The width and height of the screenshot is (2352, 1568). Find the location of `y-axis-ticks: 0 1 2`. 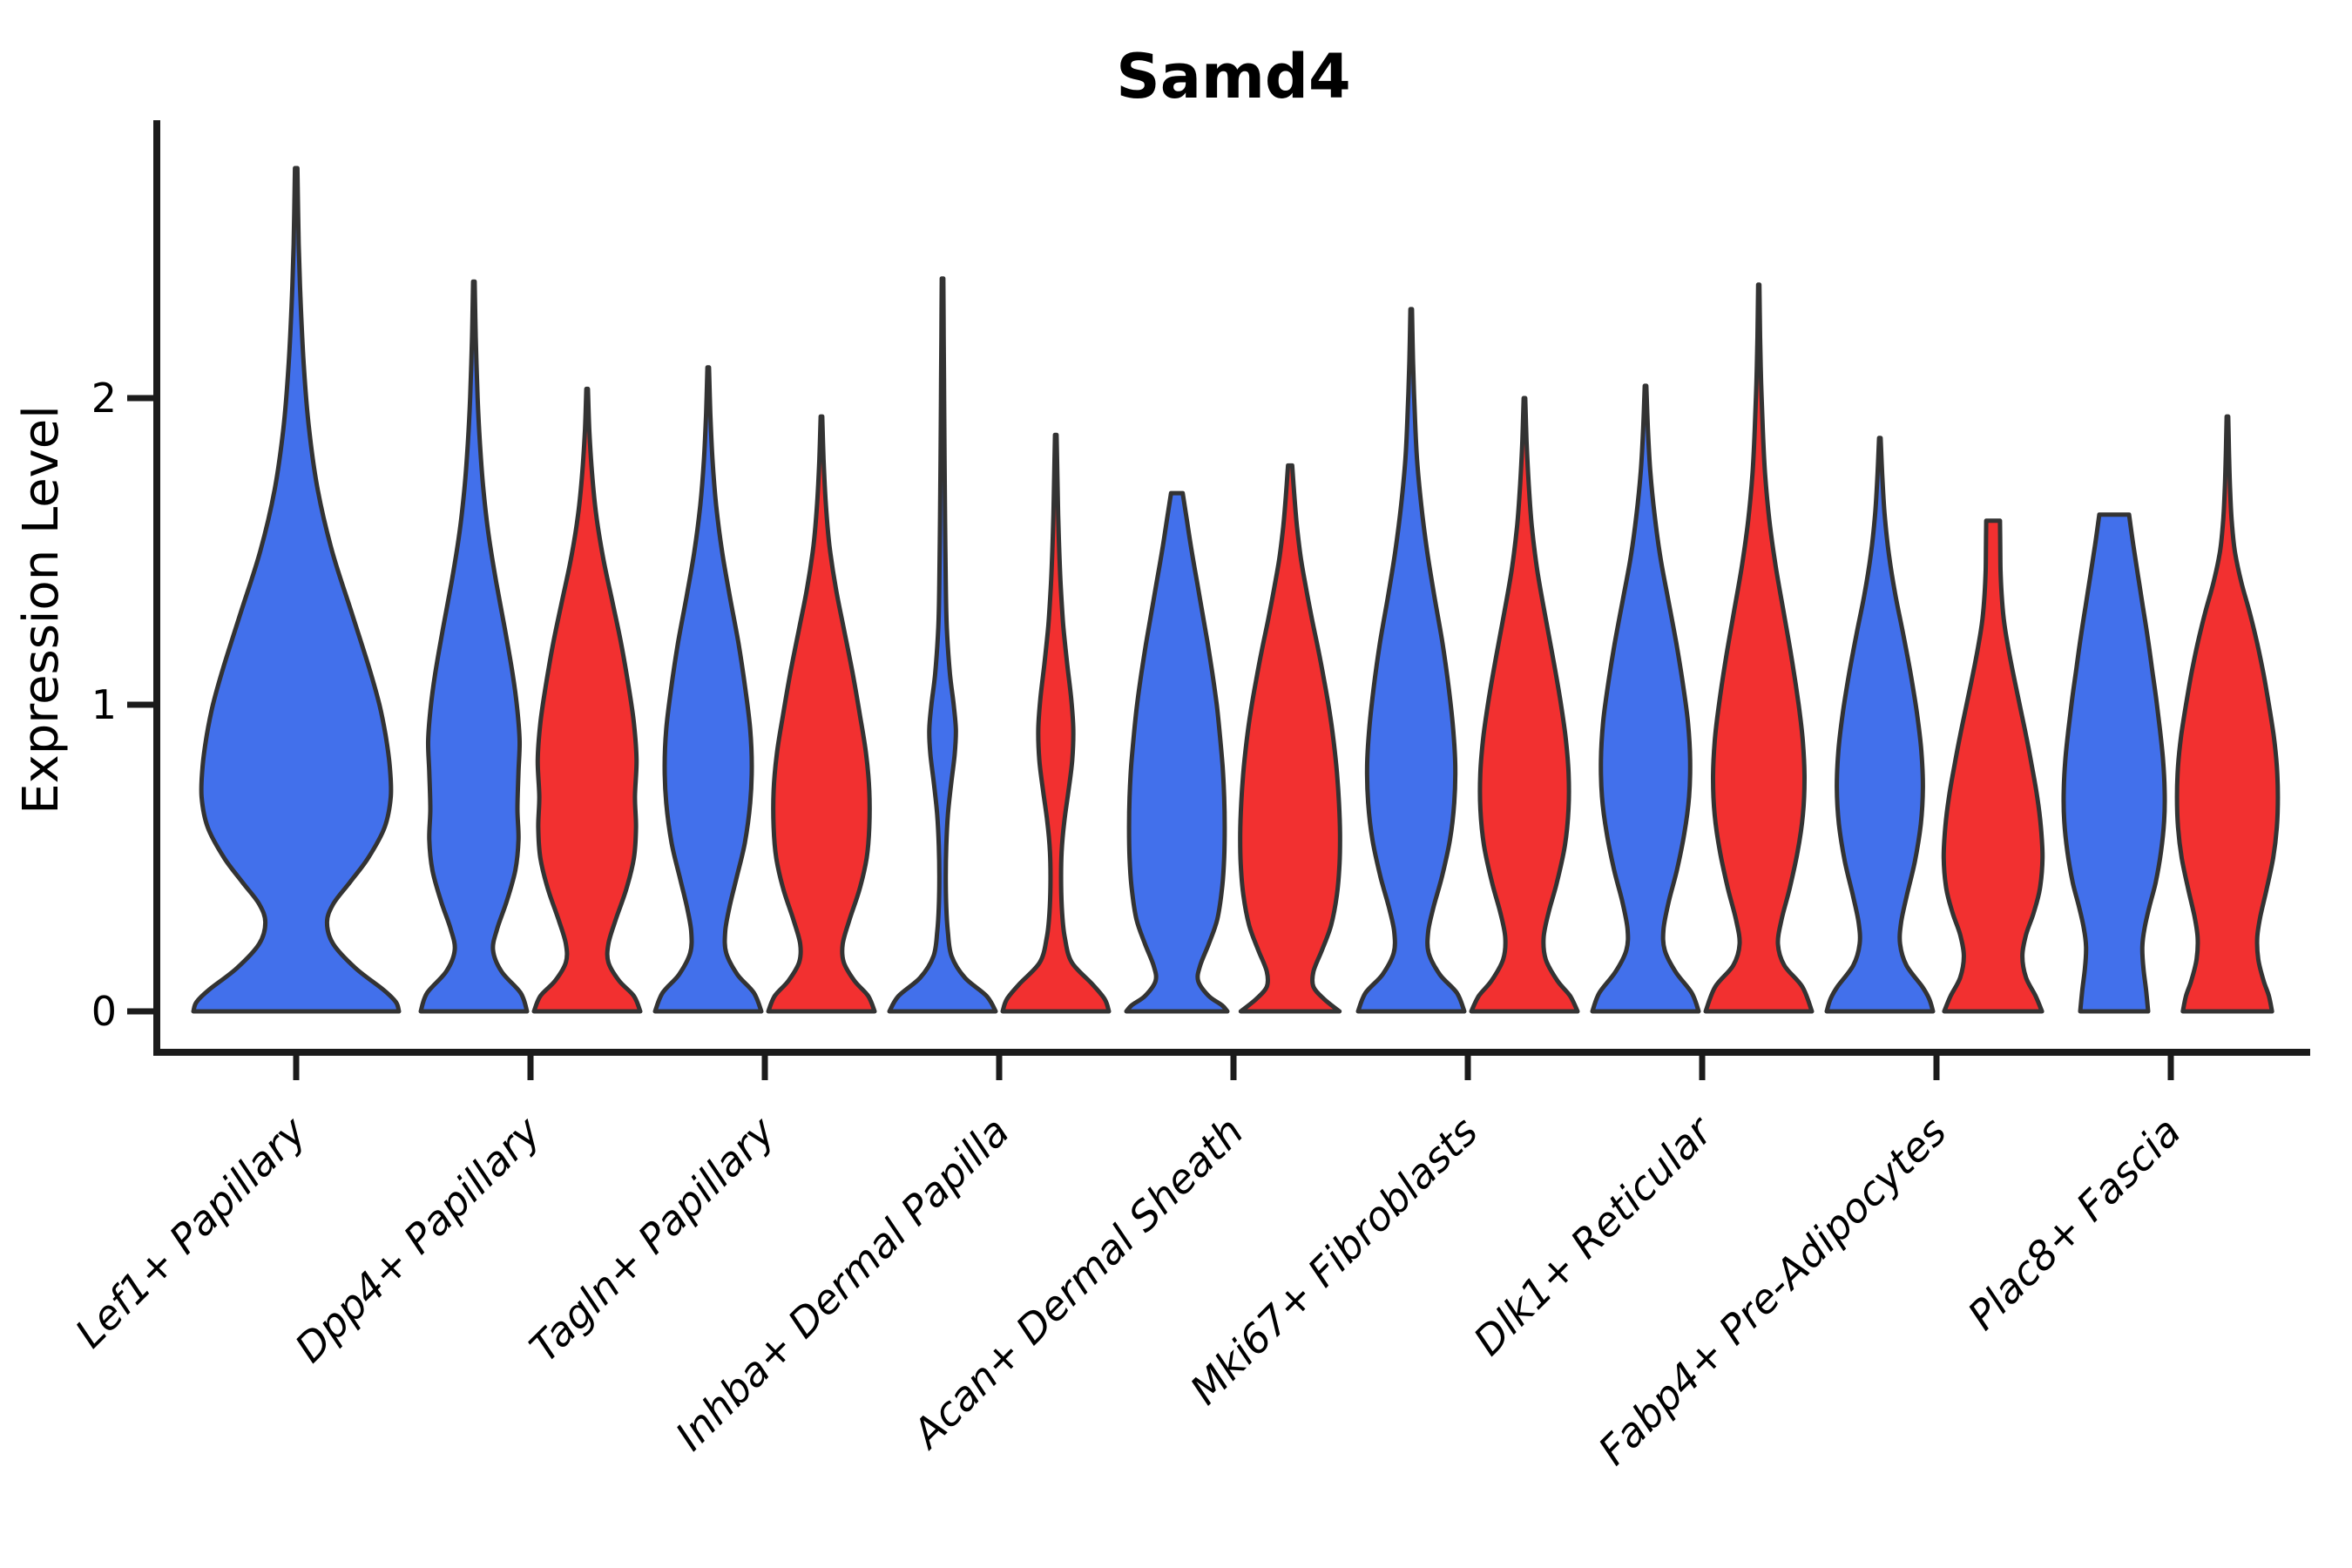

y-axis-ticks: 0 1 2 is located at coordinates (122, 705).